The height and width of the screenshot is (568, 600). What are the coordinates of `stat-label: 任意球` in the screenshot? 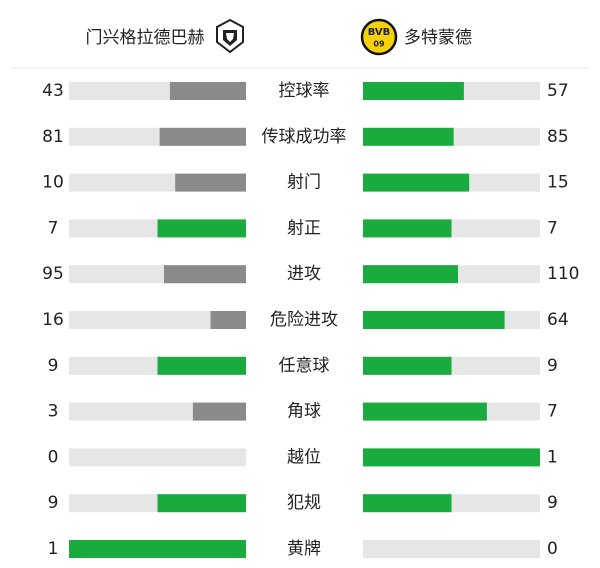 It's located at (304, 366).